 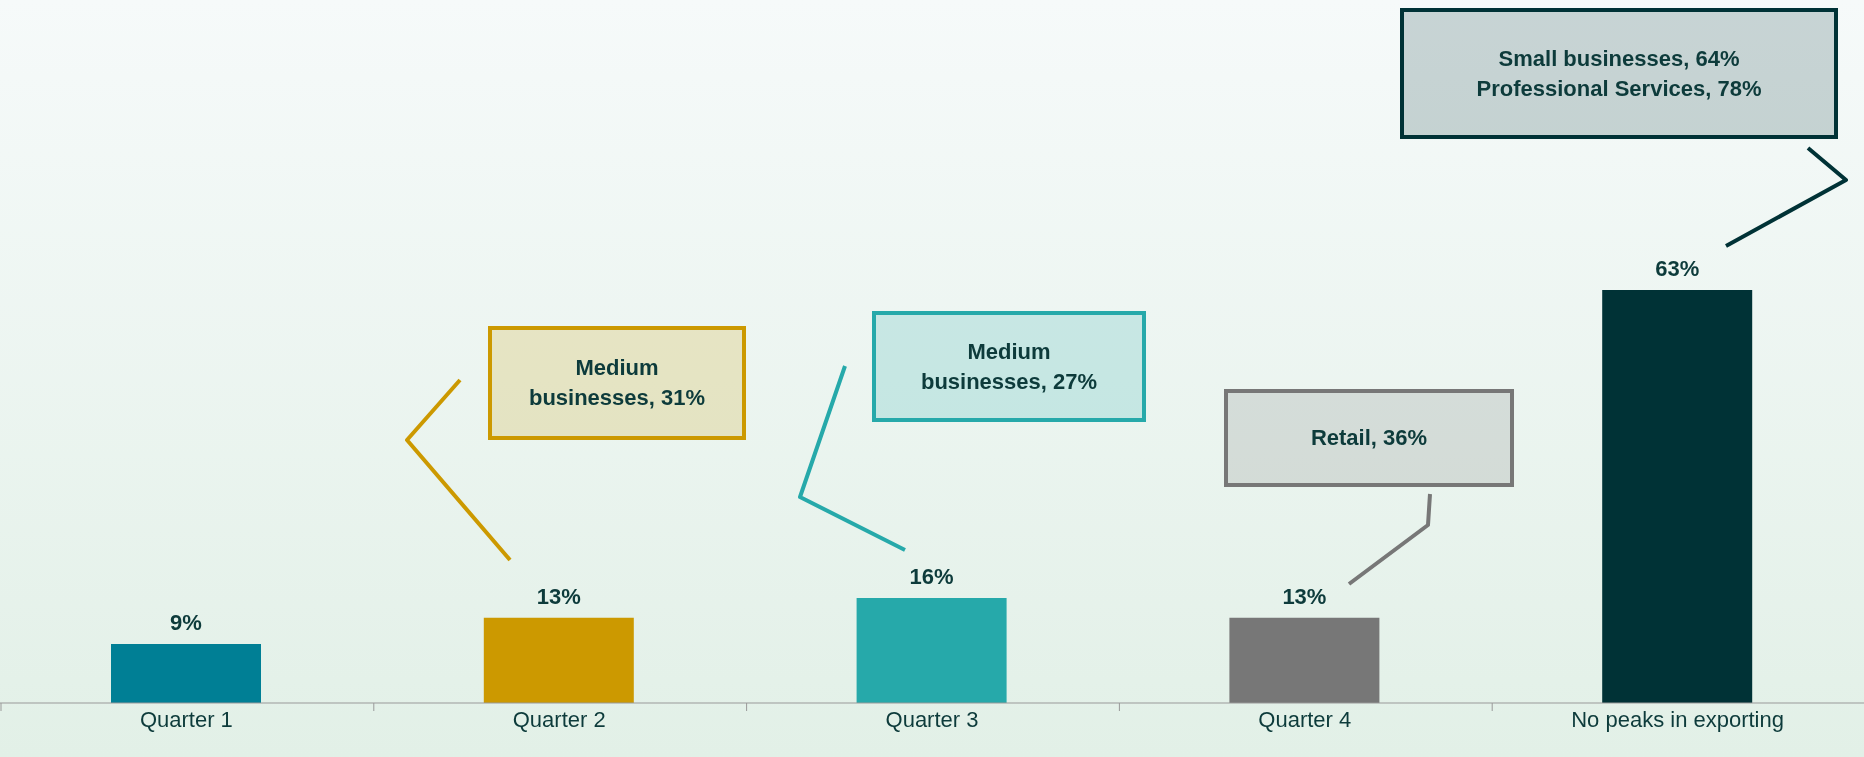 What do you see at coordinates (1677, 268) in the screenshot?
I see `data-label: 63%` at bounding box center [1677, 268].